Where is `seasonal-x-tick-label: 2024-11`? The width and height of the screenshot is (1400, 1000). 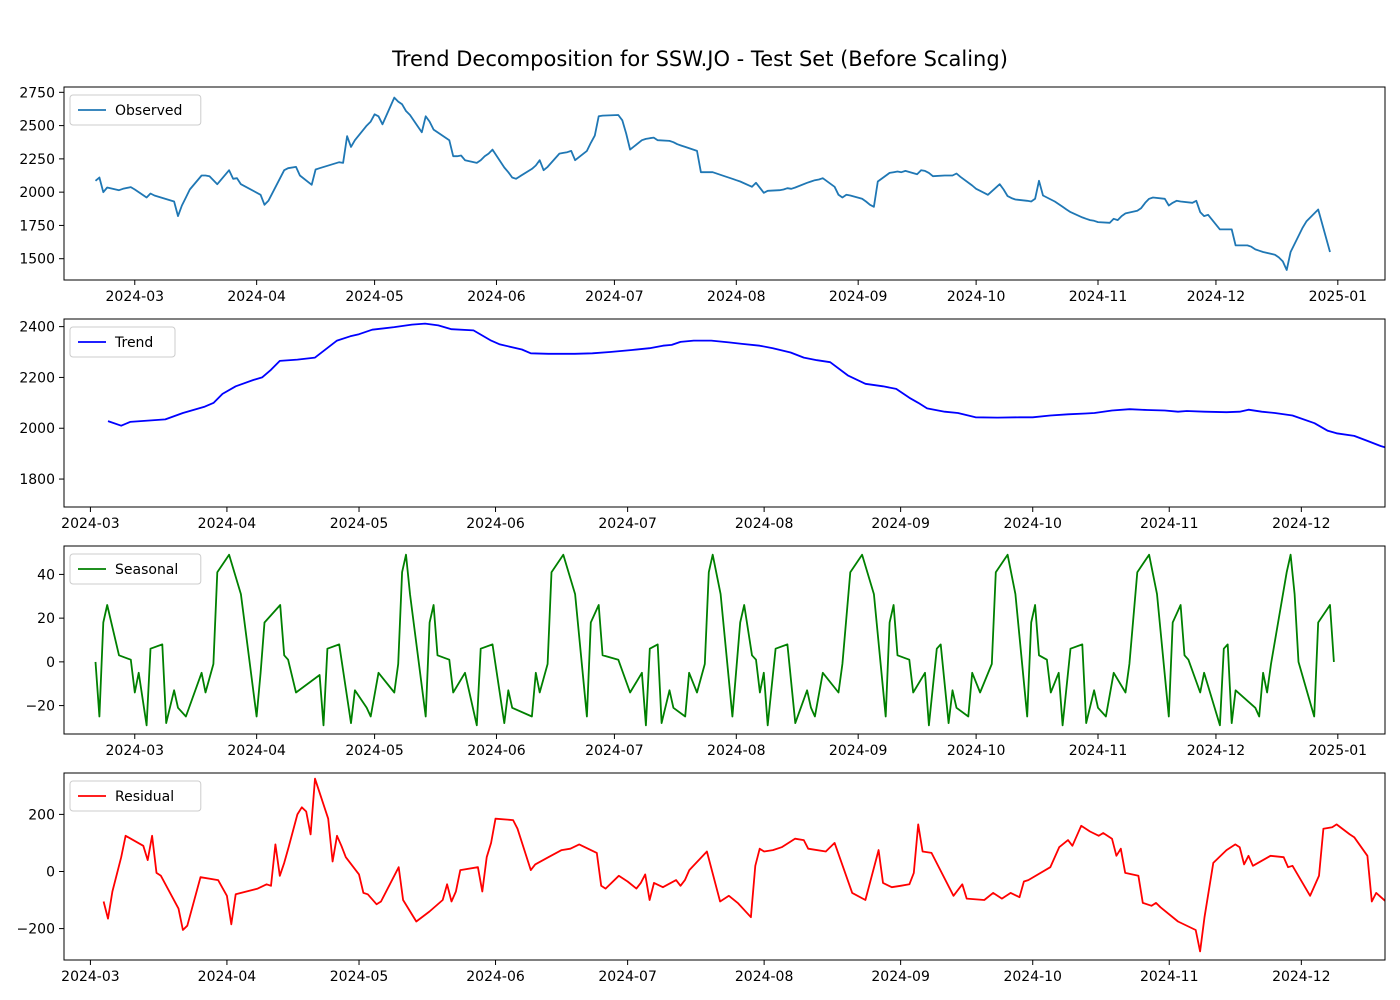
seasonal-x-tick-label: 2024-11 is located at coordinates (1098, 751).